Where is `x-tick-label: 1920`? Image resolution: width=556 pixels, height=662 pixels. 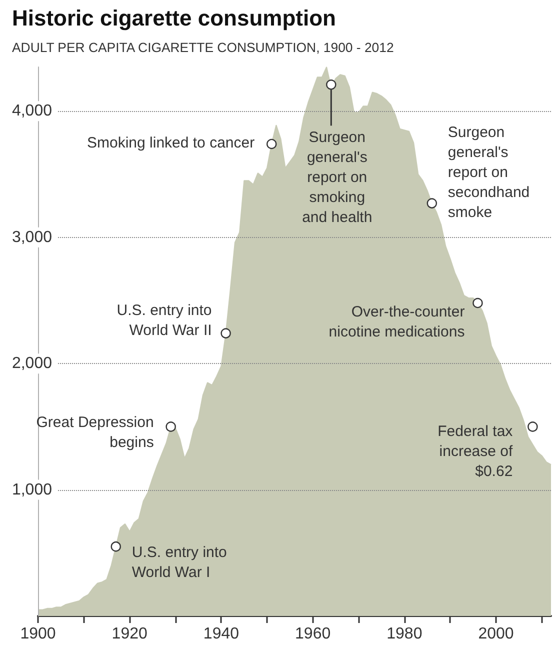
x-tick-label: 1920 is located at coordinates (130, 634).